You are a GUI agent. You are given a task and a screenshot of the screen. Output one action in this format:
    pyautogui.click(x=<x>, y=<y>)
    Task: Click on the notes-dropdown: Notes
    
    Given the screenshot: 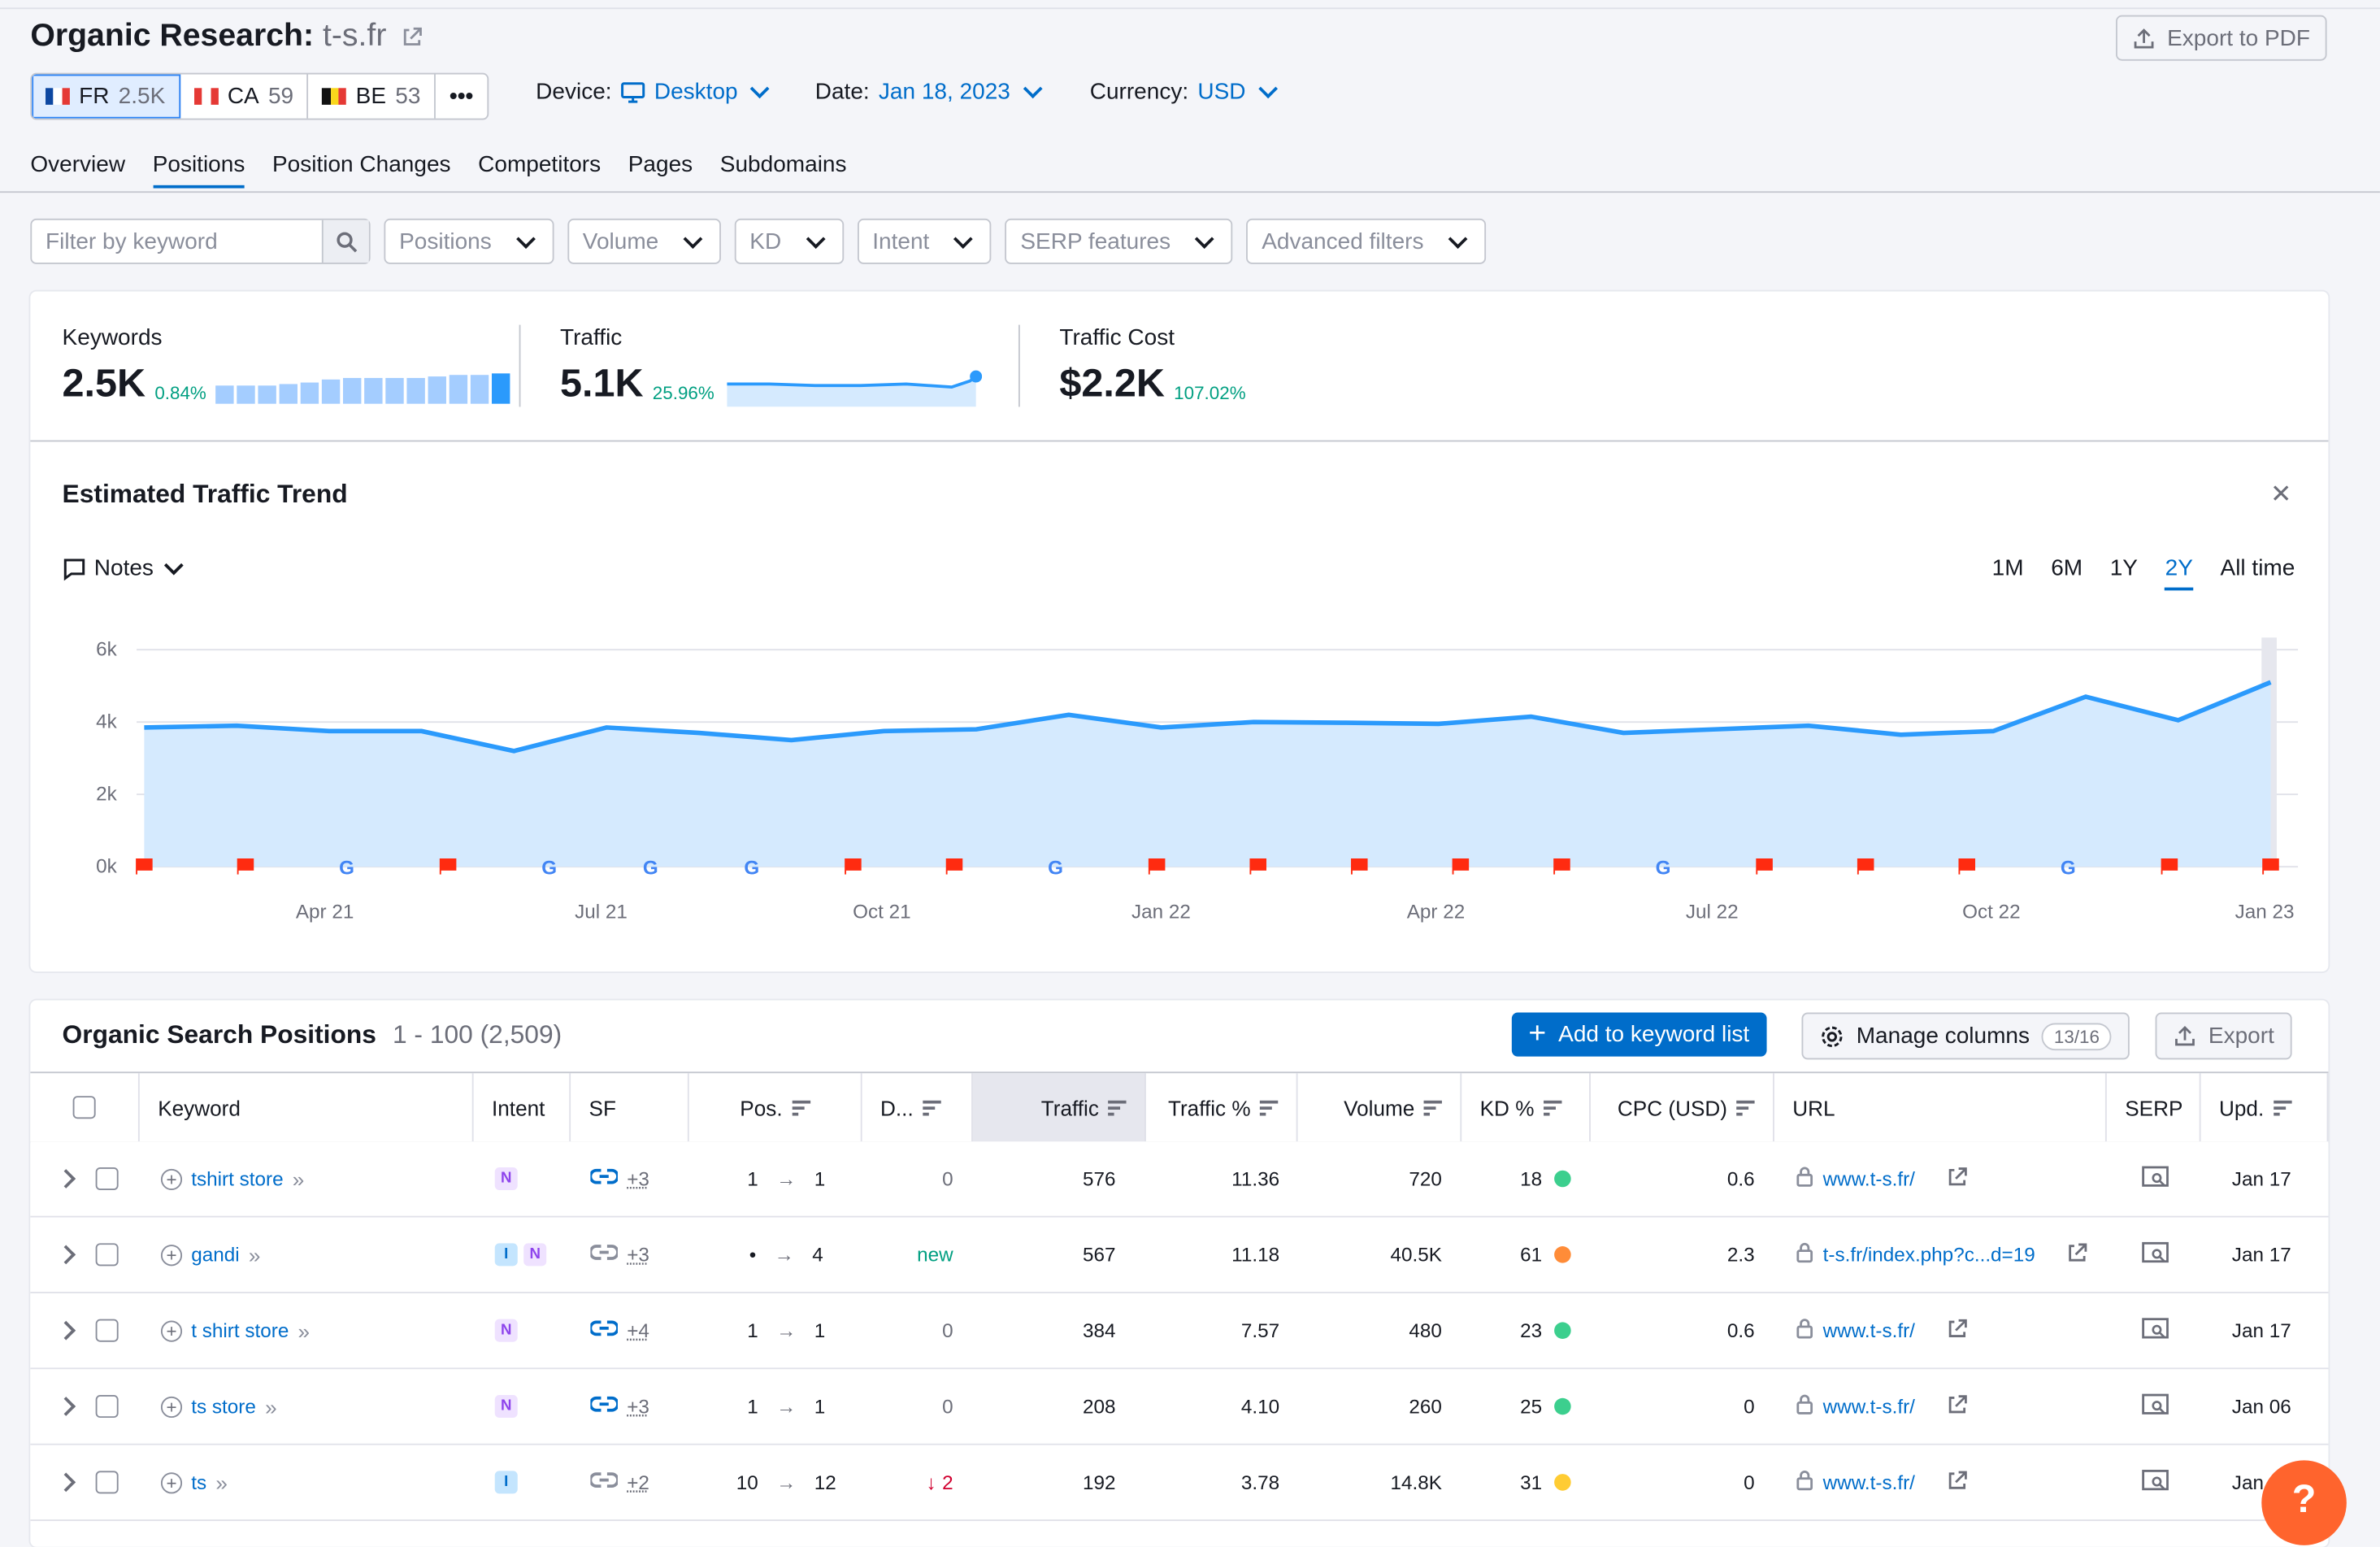 What is the action you would take?
    pyautogui.click(x=125, y=568)
    